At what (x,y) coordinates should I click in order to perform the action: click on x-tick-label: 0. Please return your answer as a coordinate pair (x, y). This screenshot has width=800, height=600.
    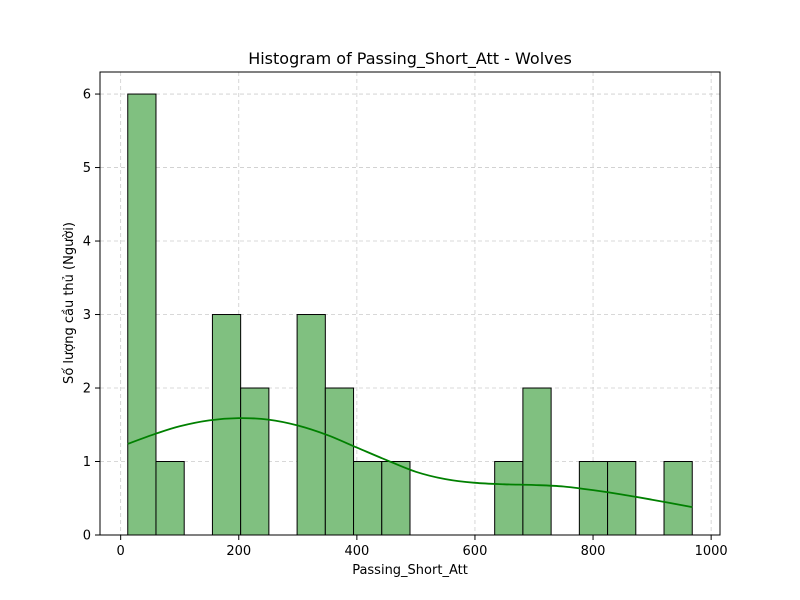
    Looking at the image, I should click on (121, 551).